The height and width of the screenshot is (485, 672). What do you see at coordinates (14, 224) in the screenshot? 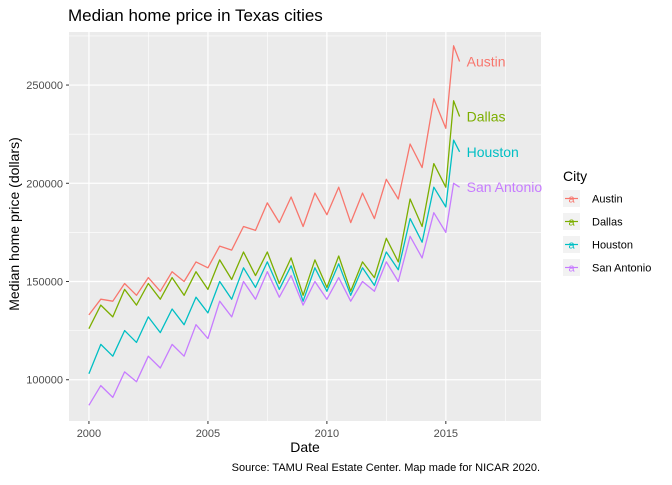
I see `y-axis-title: Median home price (dollars)` at bounding box center [14, 224].